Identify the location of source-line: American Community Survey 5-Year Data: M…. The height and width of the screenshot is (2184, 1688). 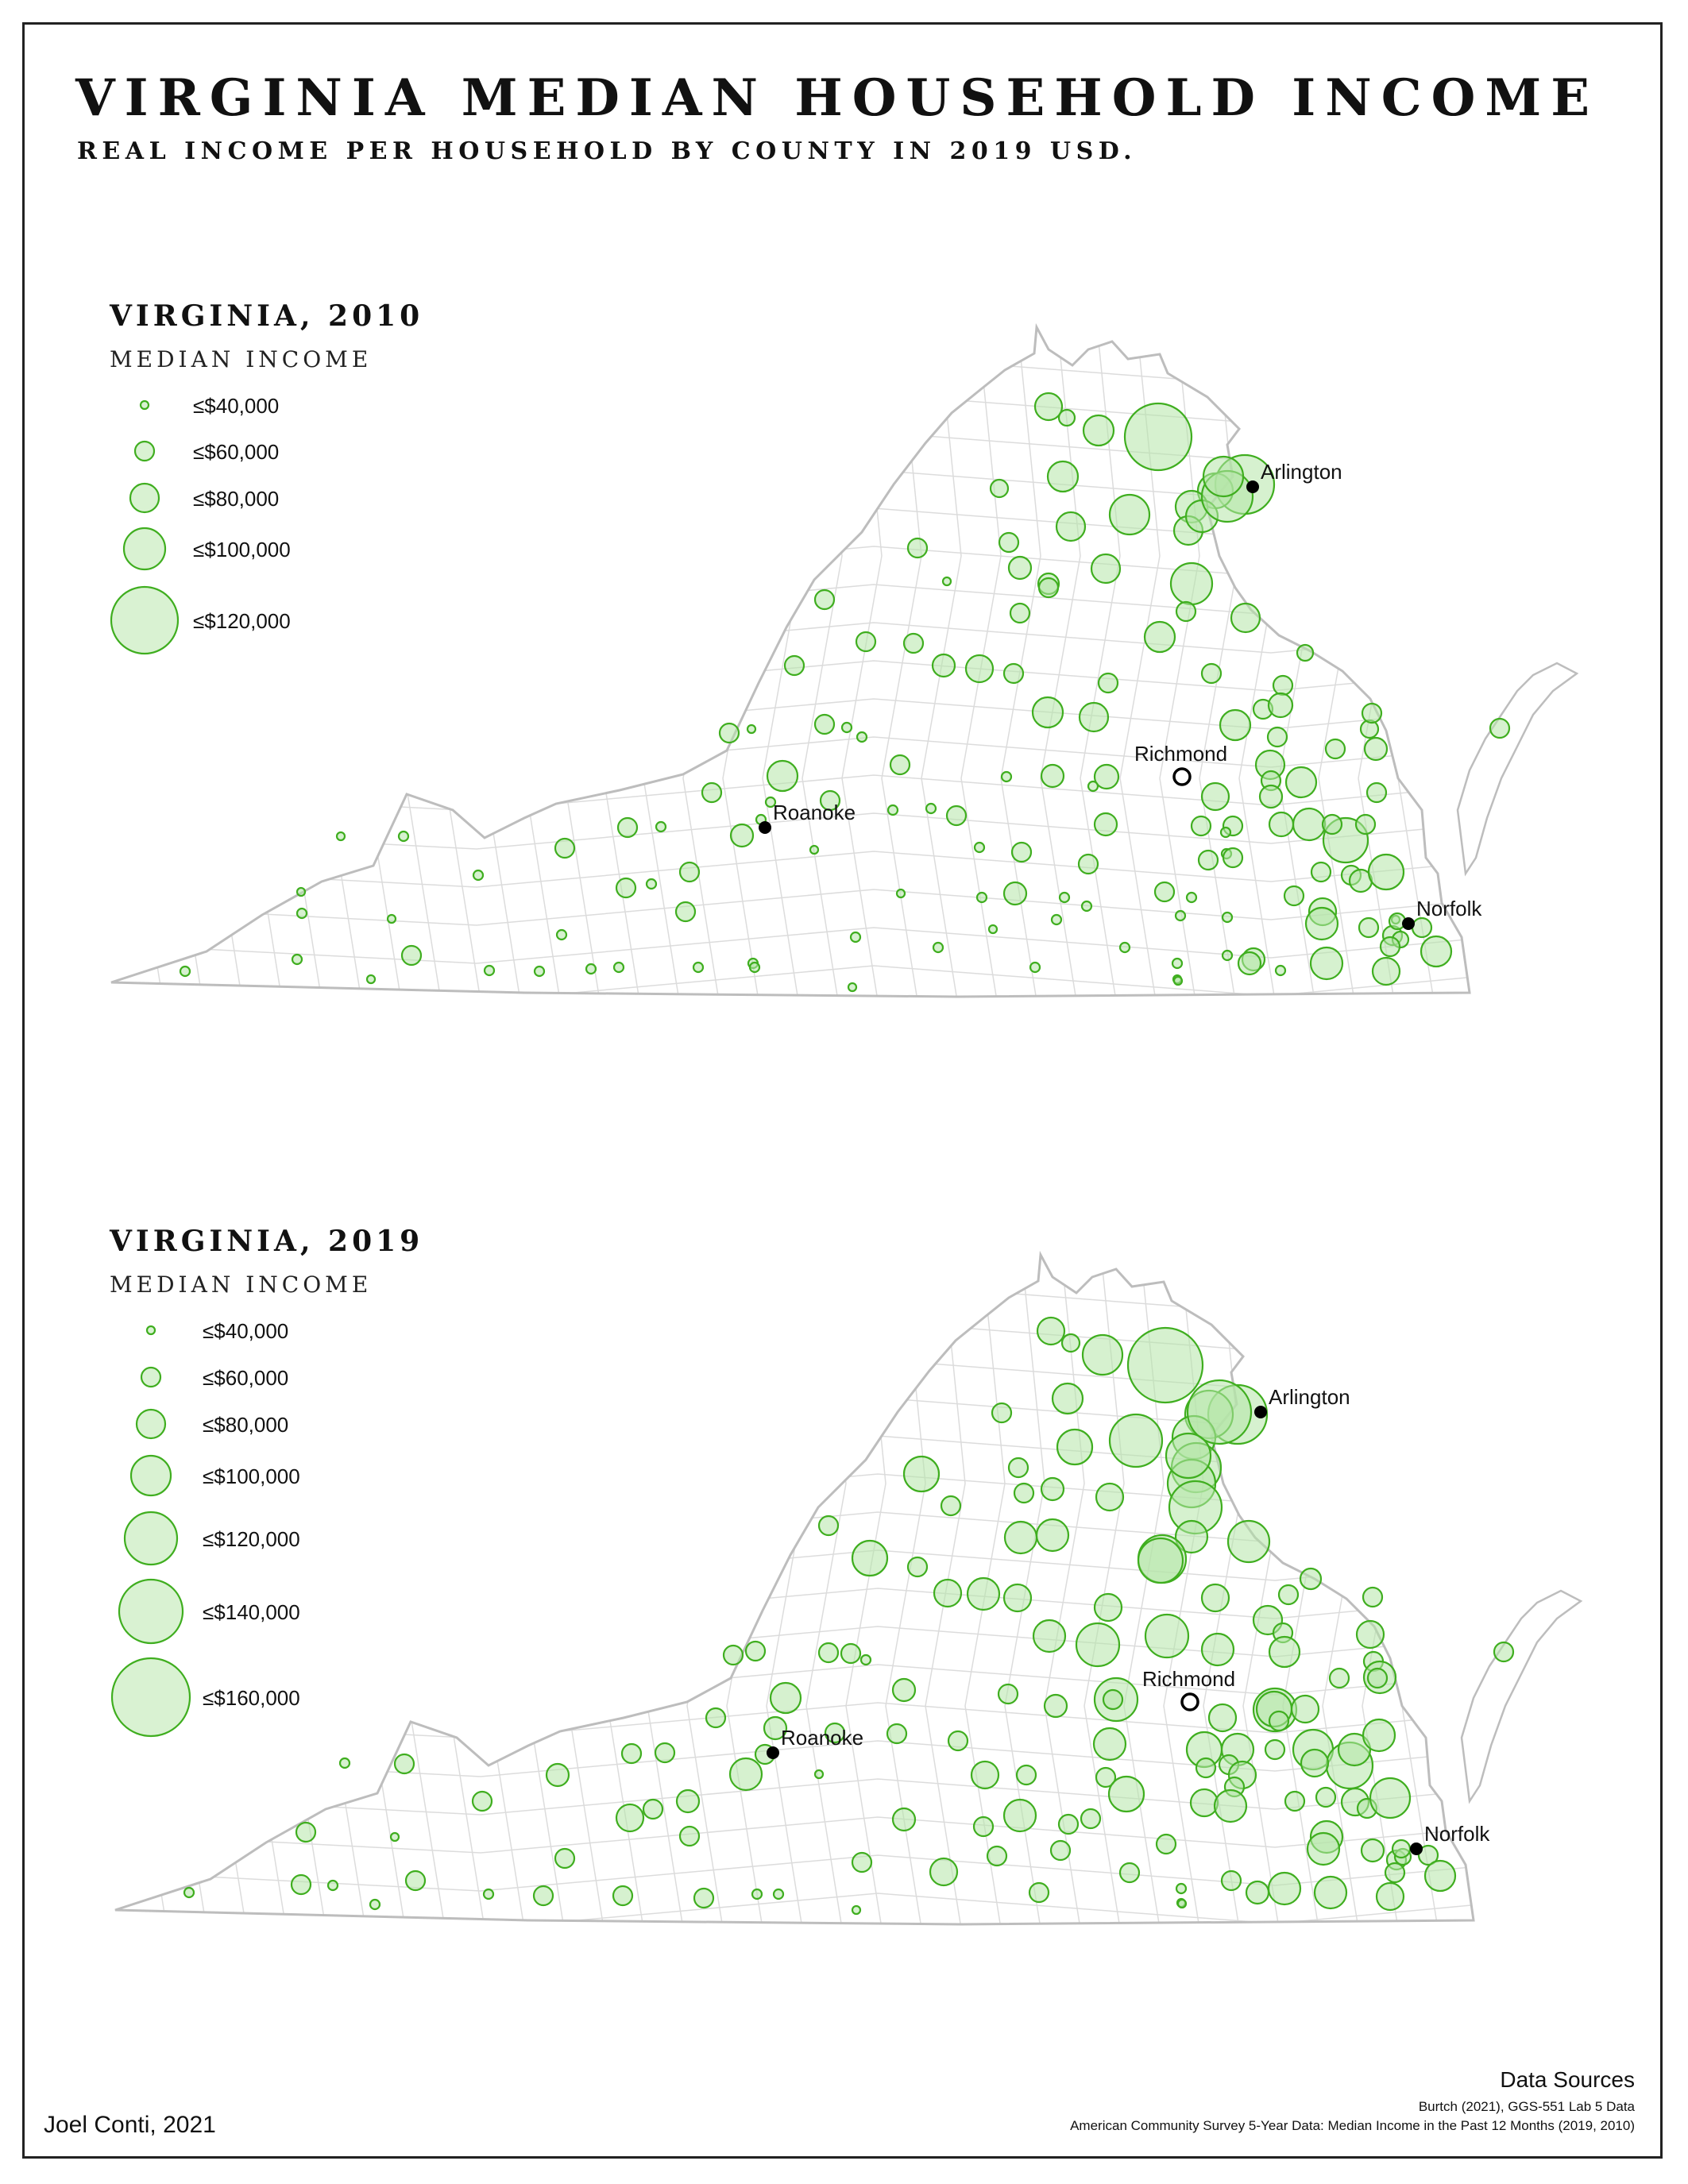
(1352, 2125).